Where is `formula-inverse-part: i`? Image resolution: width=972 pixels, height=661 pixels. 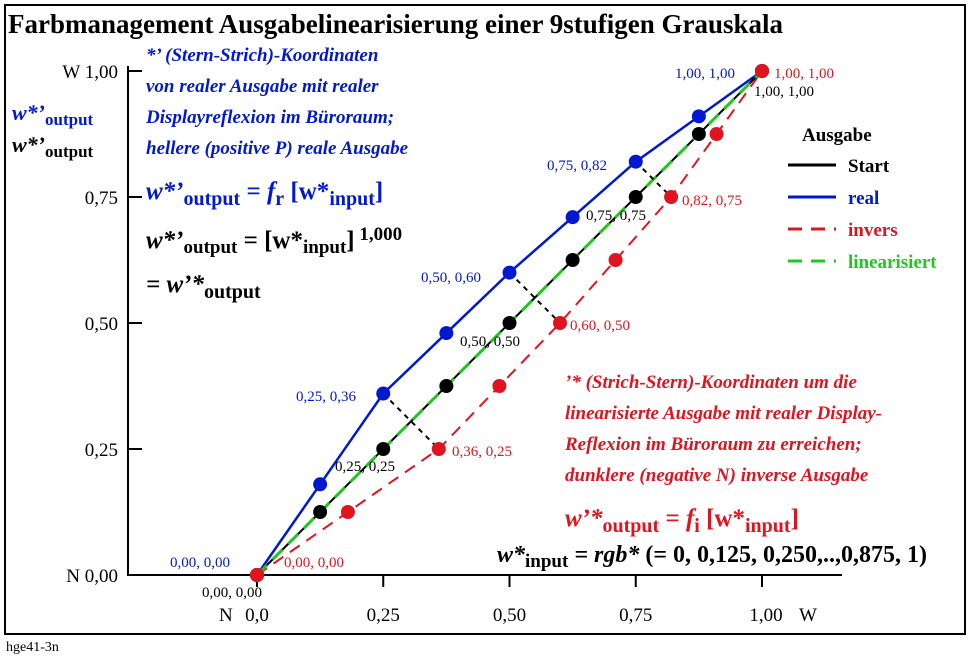 formula-inverse-part: i is located at coordinates (697, 526).